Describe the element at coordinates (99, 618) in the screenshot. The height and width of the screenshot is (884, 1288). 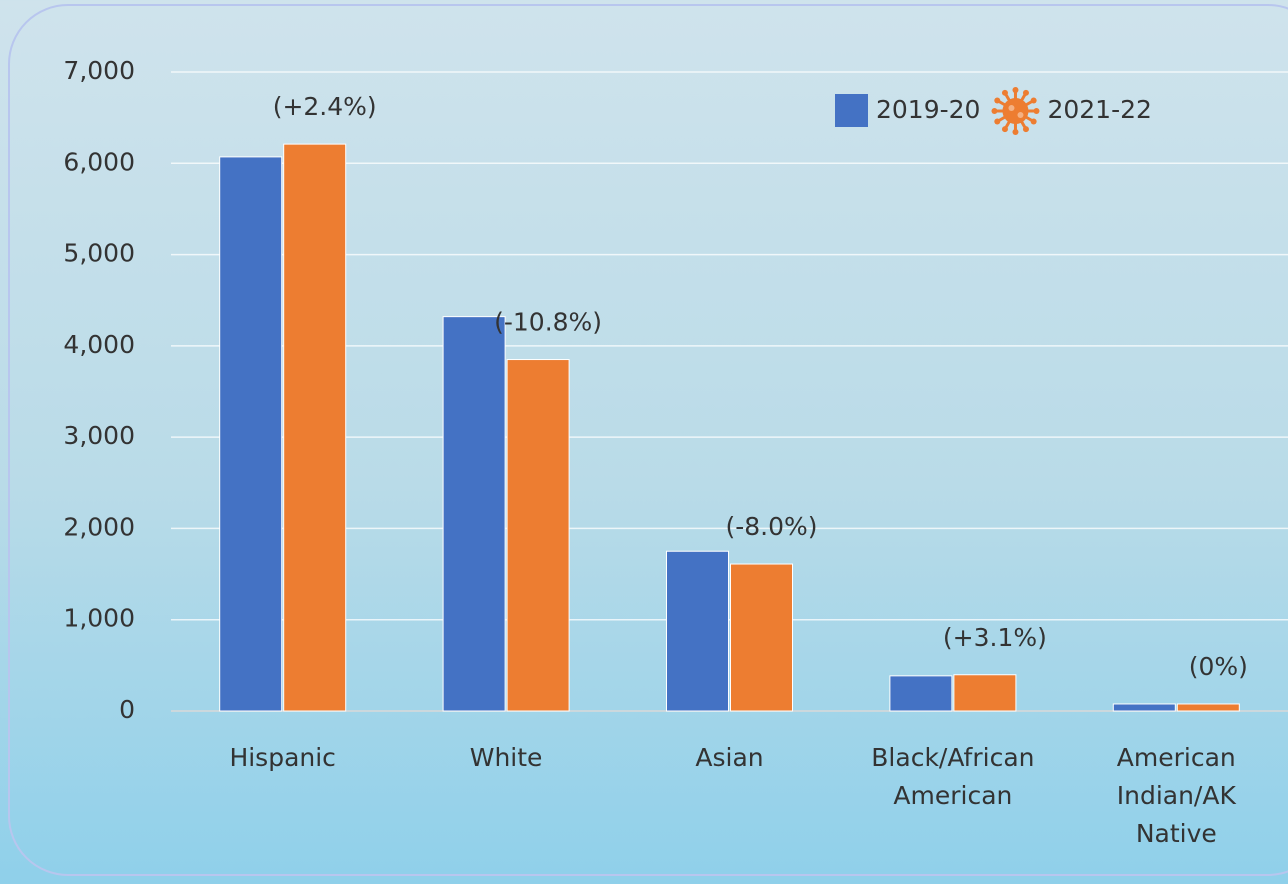
I see `y-tick-label: 1,000` at that location.